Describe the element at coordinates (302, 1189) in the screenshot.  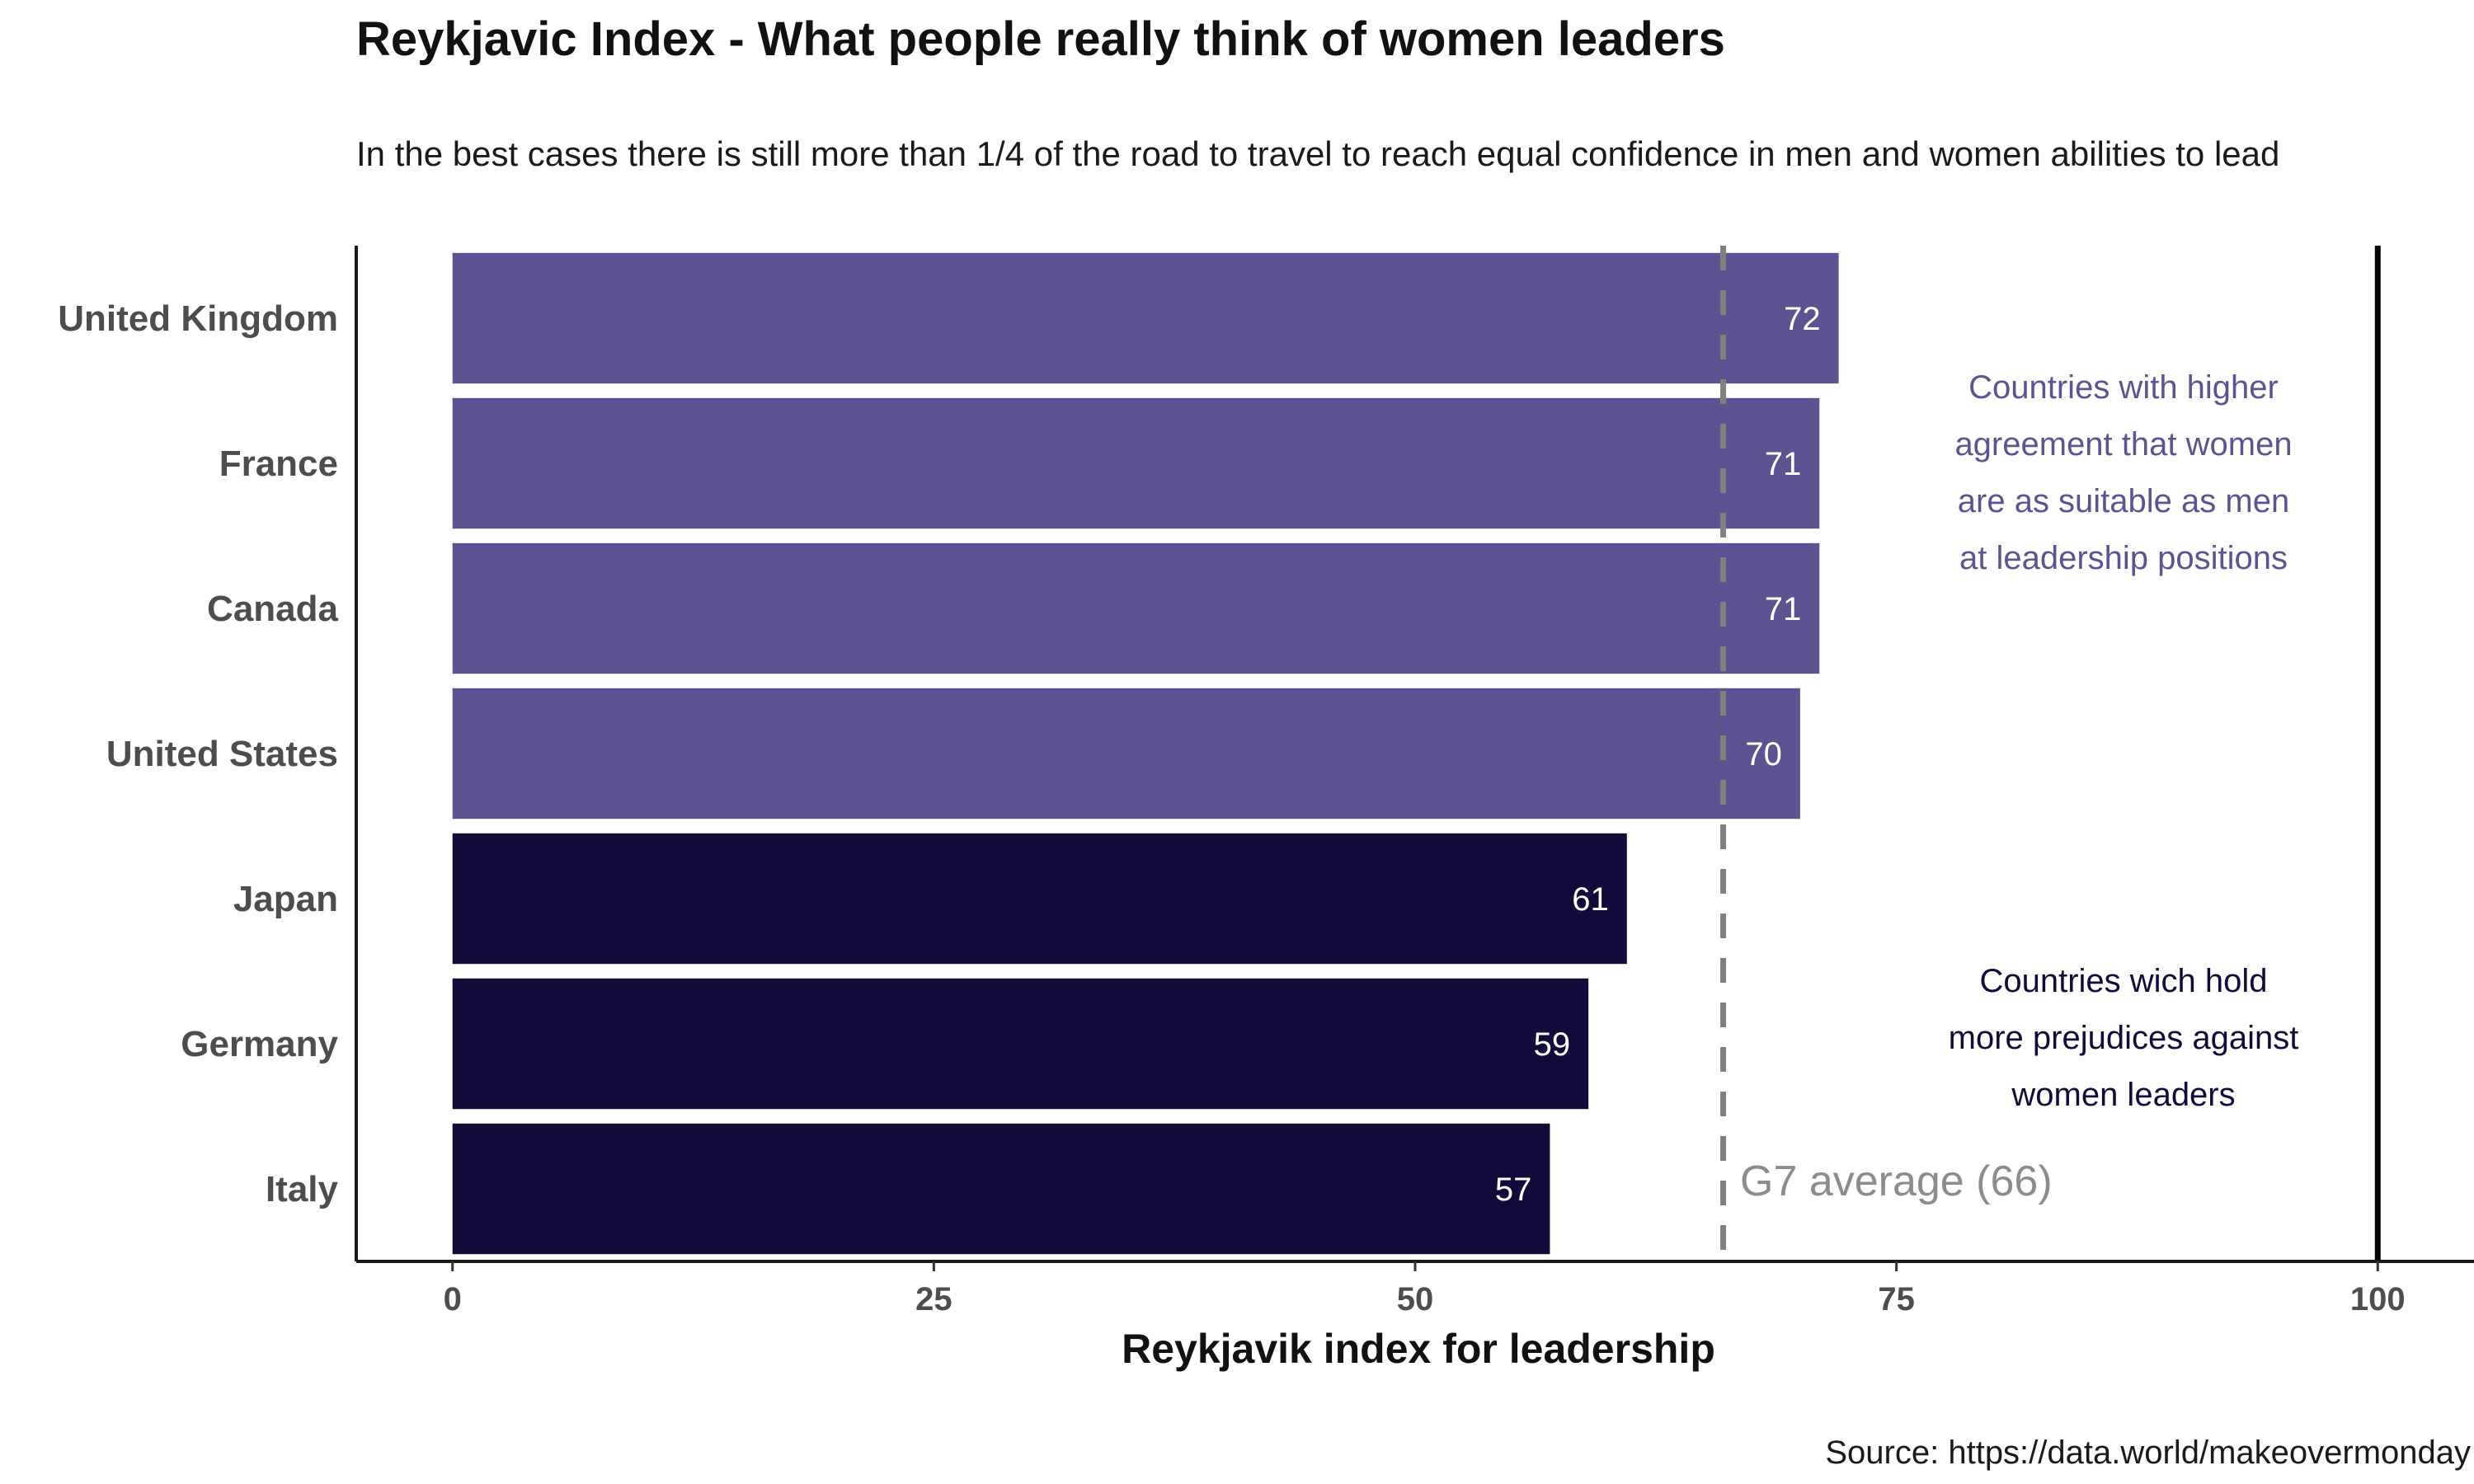
I see `category-label-italy: Italy` at that location.